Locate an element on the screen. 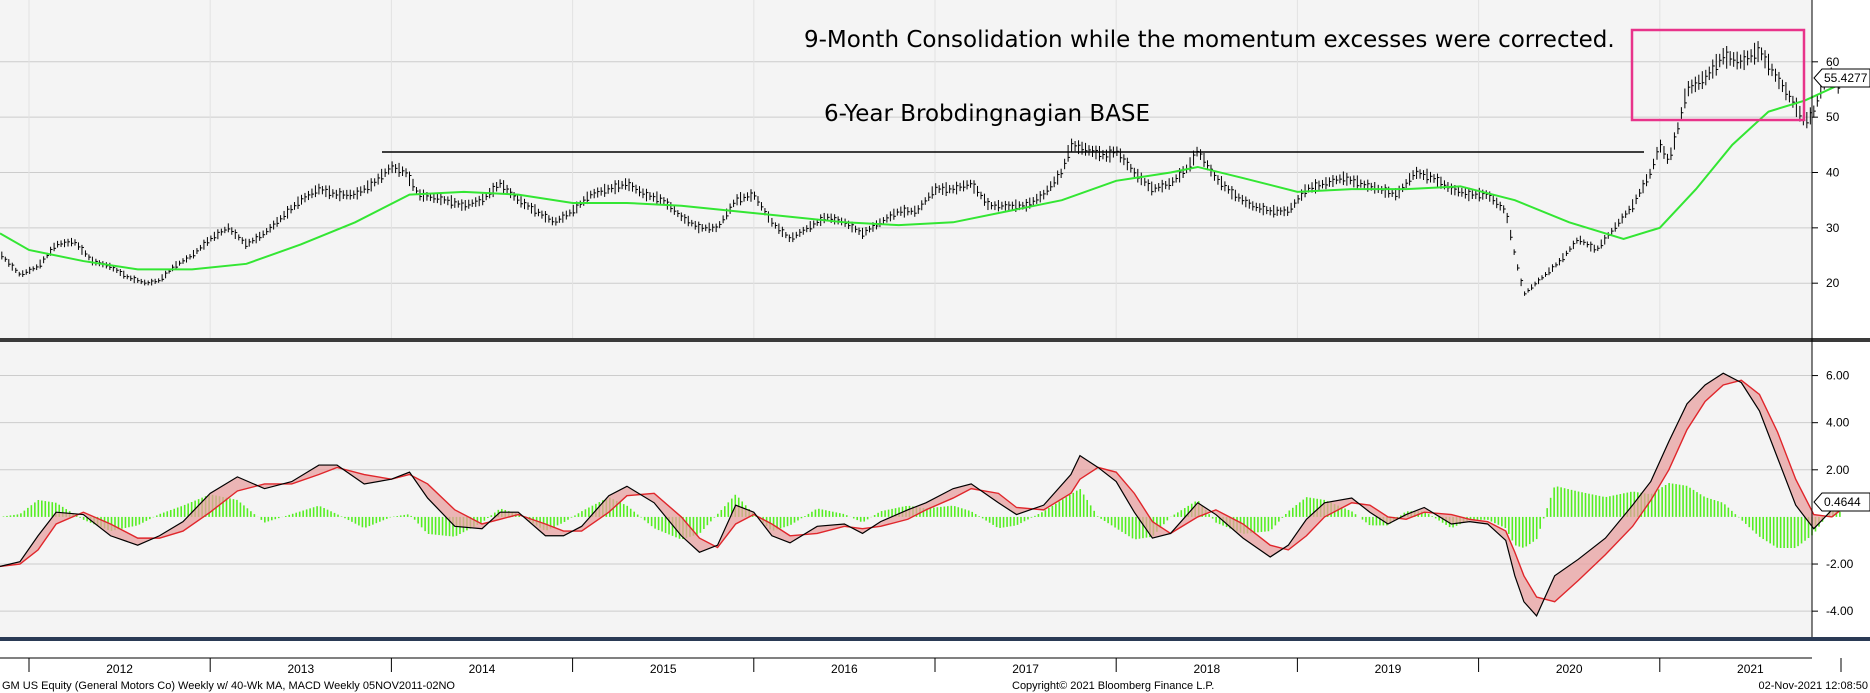 This screenshot has height=693, width=1870. year-tick-label: 2019 is located at coordinates (1388, 669).